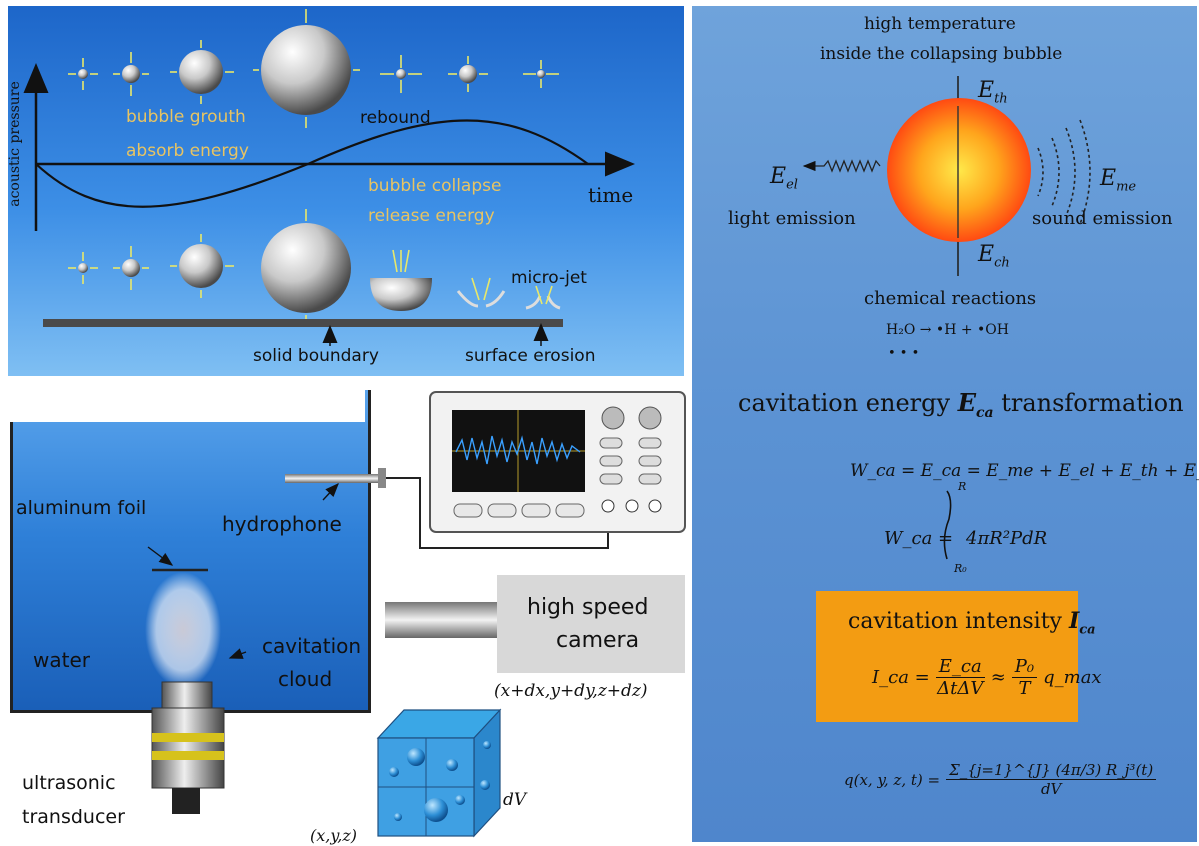 This screenshot has height=846, width=1199. What do you see at coordinates (571, 691) in the screenshot?
I see `coord-far-label: (x+dx,y+dy,z+dz)` at bounding box center [571, 691].